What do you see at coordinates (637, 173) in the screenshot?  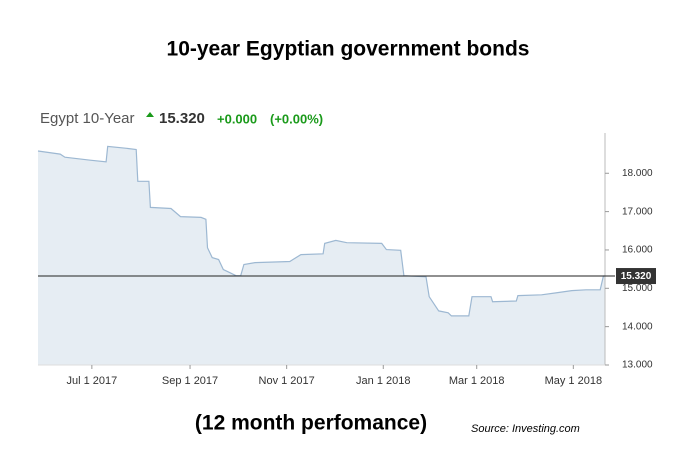 I see `y-tick-label: 18.000` at bounding box center [637, 173].